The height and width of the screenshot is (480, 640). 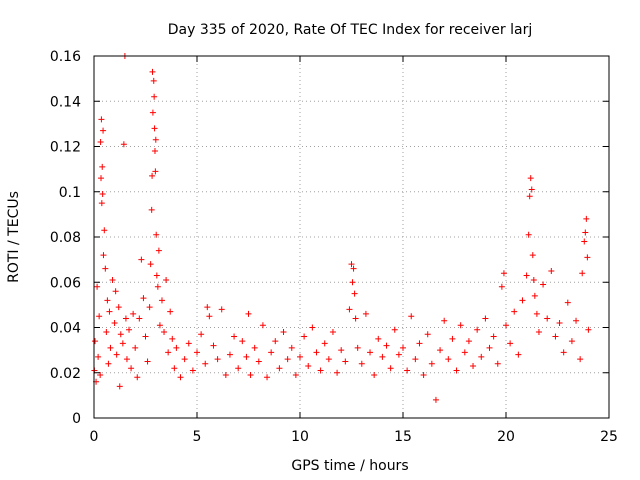 What do you see at coordinates (65, 283) in the screenshot?
I see `y-tick-label: 0.06` at bounding box center [65, 283].